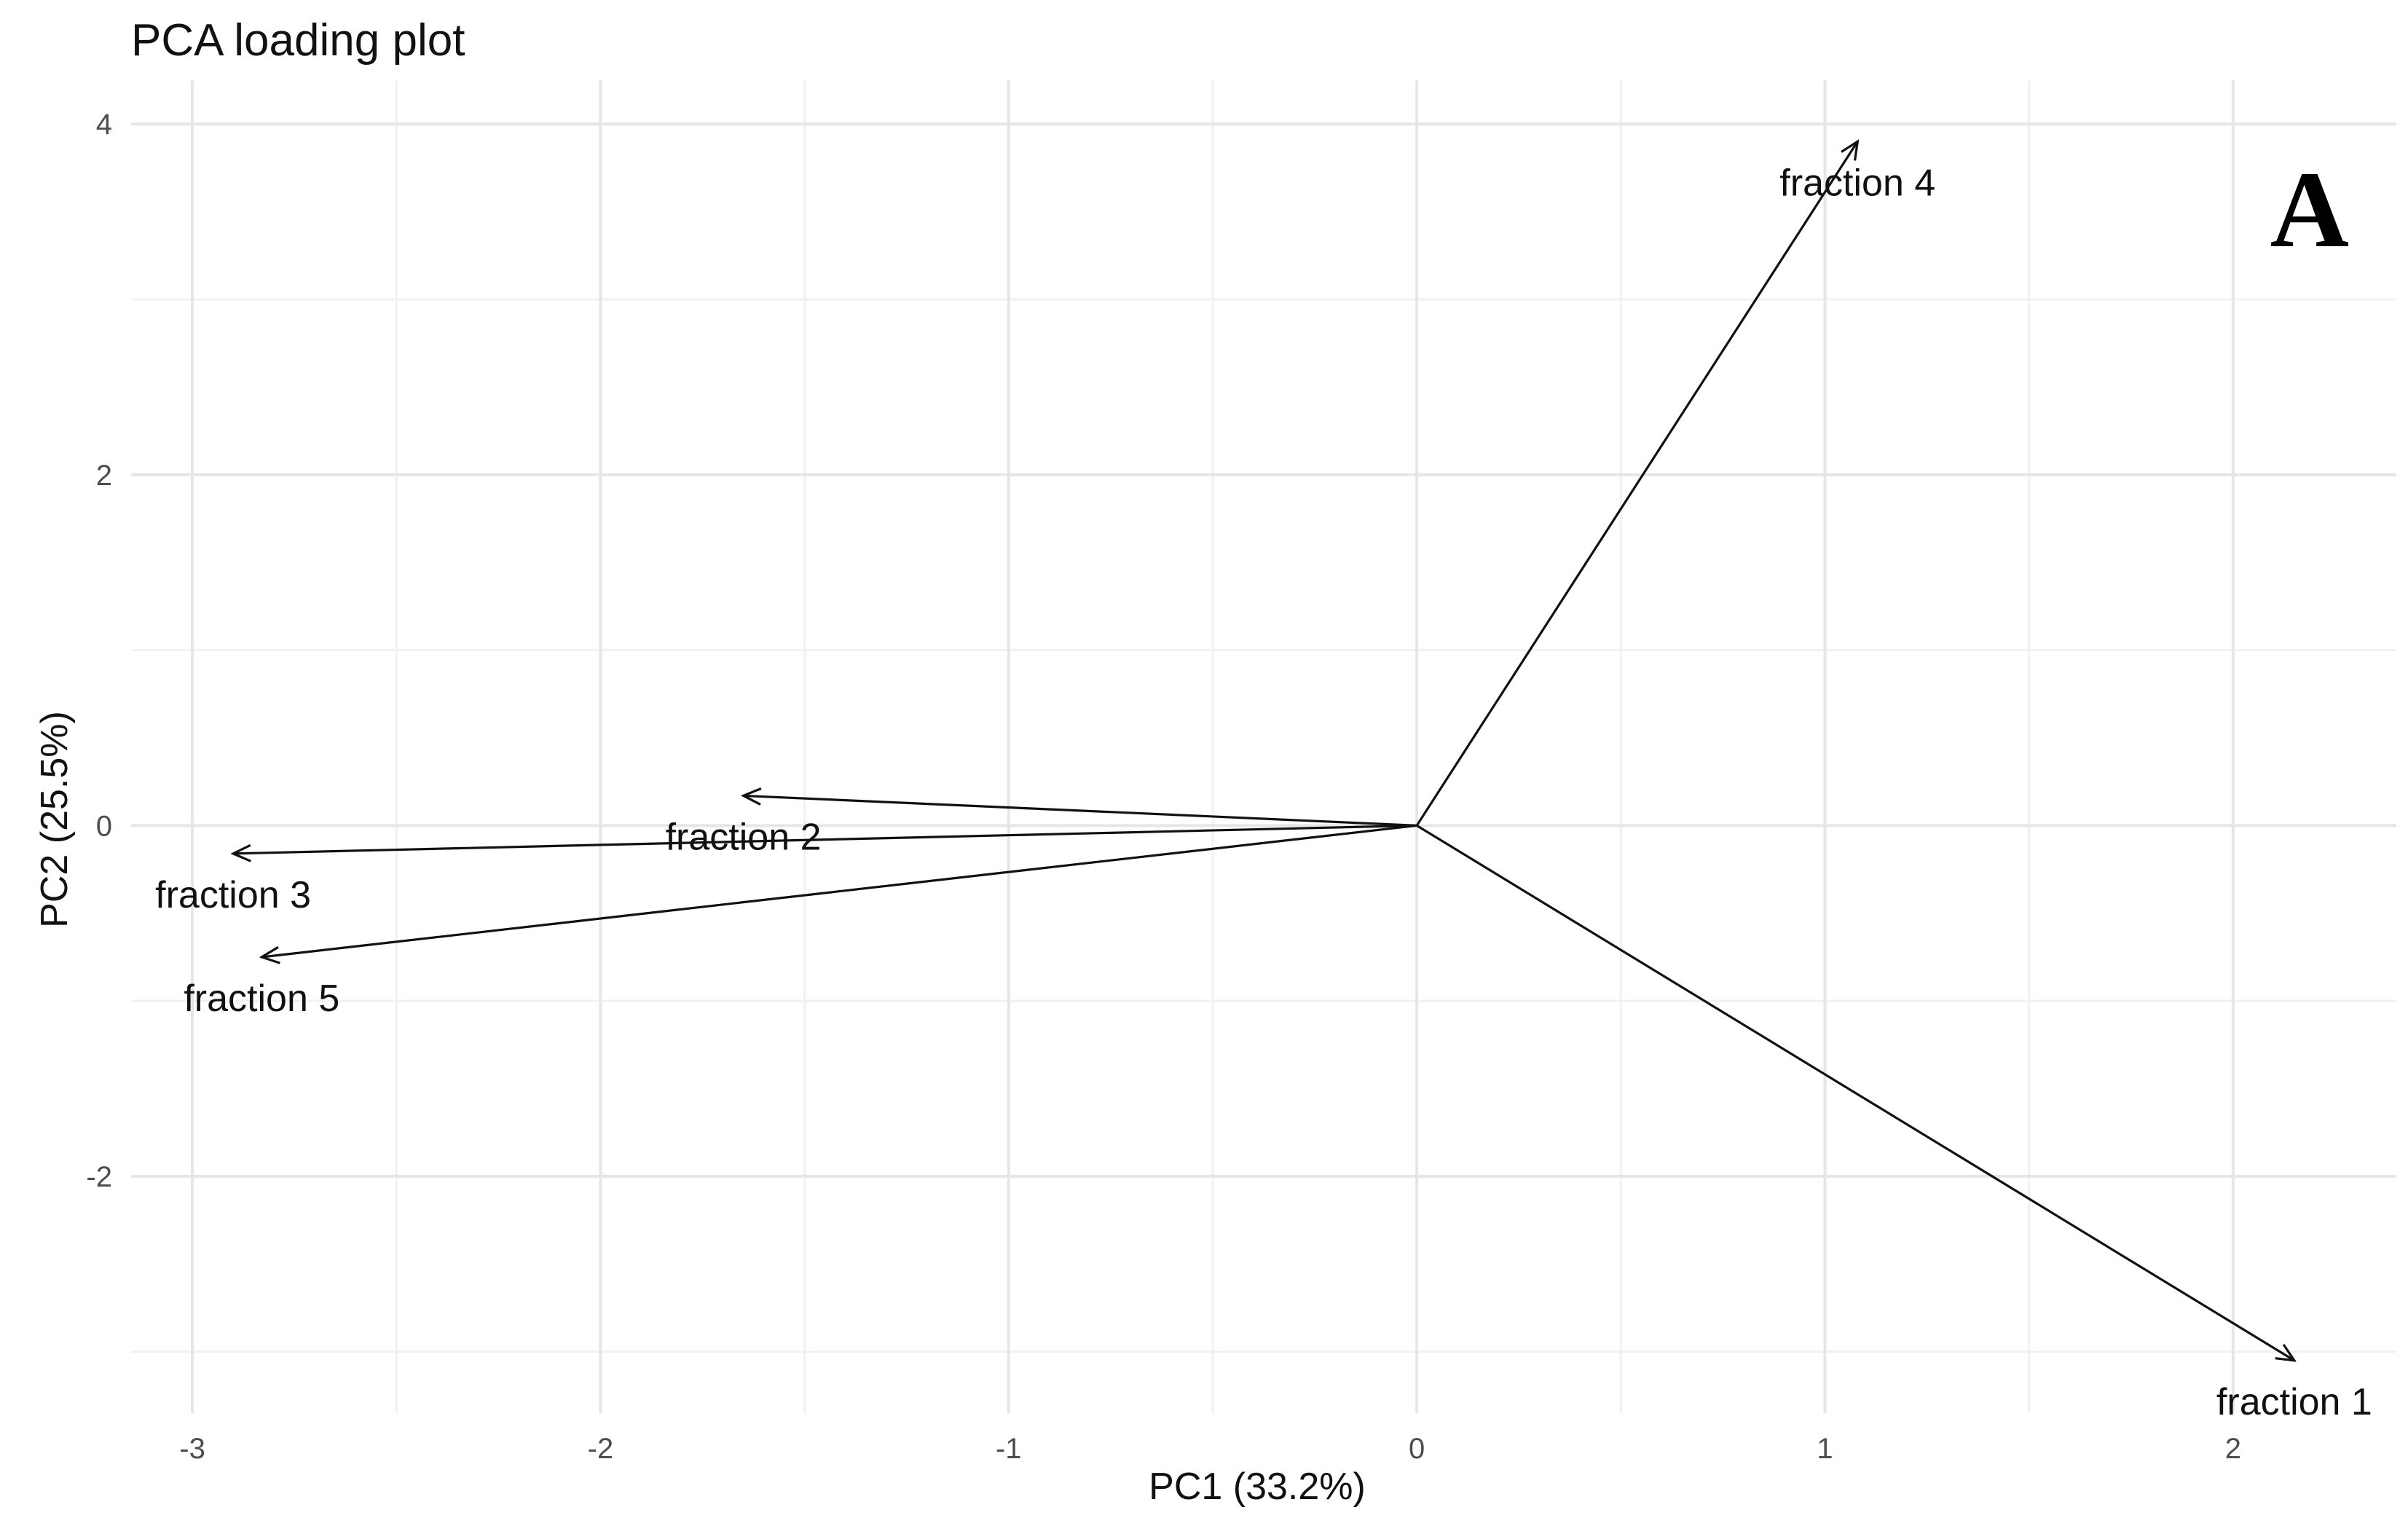 This screenshot has height=1518, width=2408. Describe the element at coordinates (1417, 1449) in the screenshot. I see `x-tick-label: 0` at that location.